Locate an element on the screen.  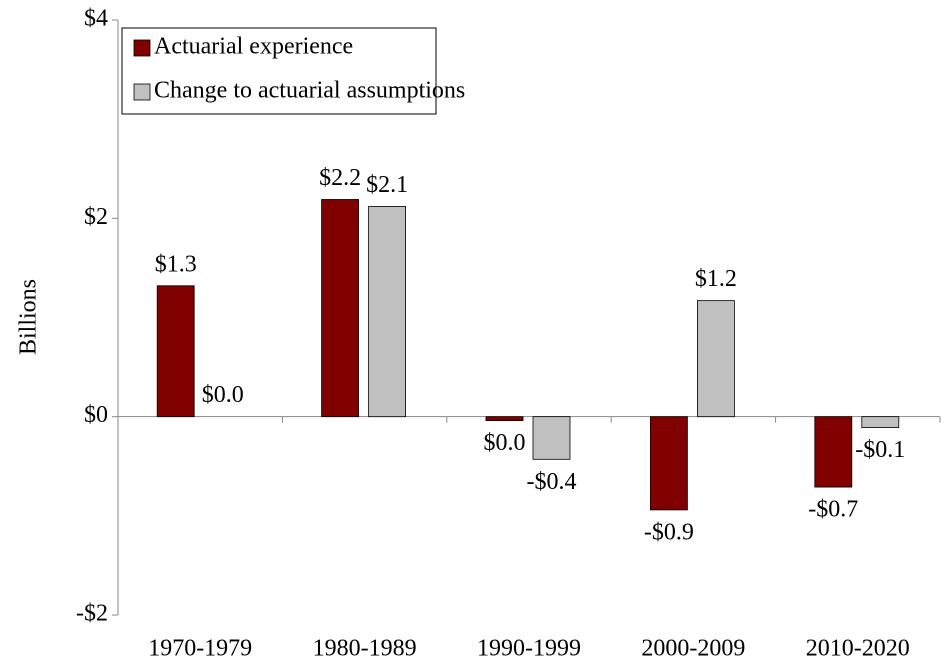
data-label: -$0.7 is located at coordinates (833, 510).